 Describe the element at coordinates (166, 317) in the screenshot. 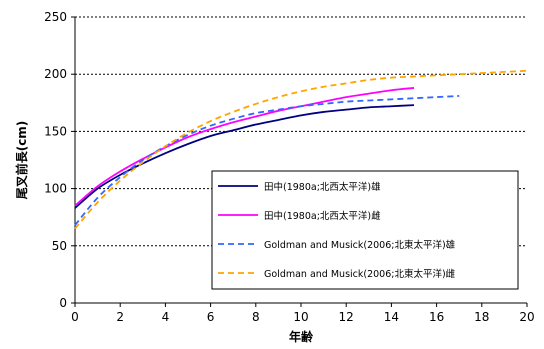

I see `x-tick-label: 4` at that location.